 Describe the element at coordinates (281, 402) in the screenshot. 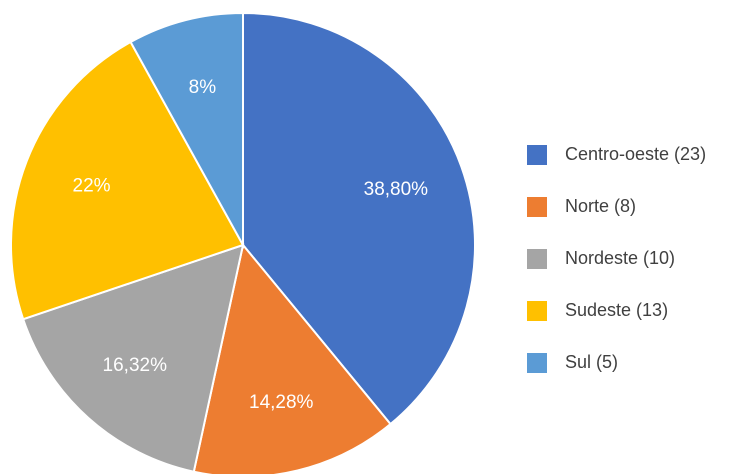

I see `slice-label: 14,28%` at that location.